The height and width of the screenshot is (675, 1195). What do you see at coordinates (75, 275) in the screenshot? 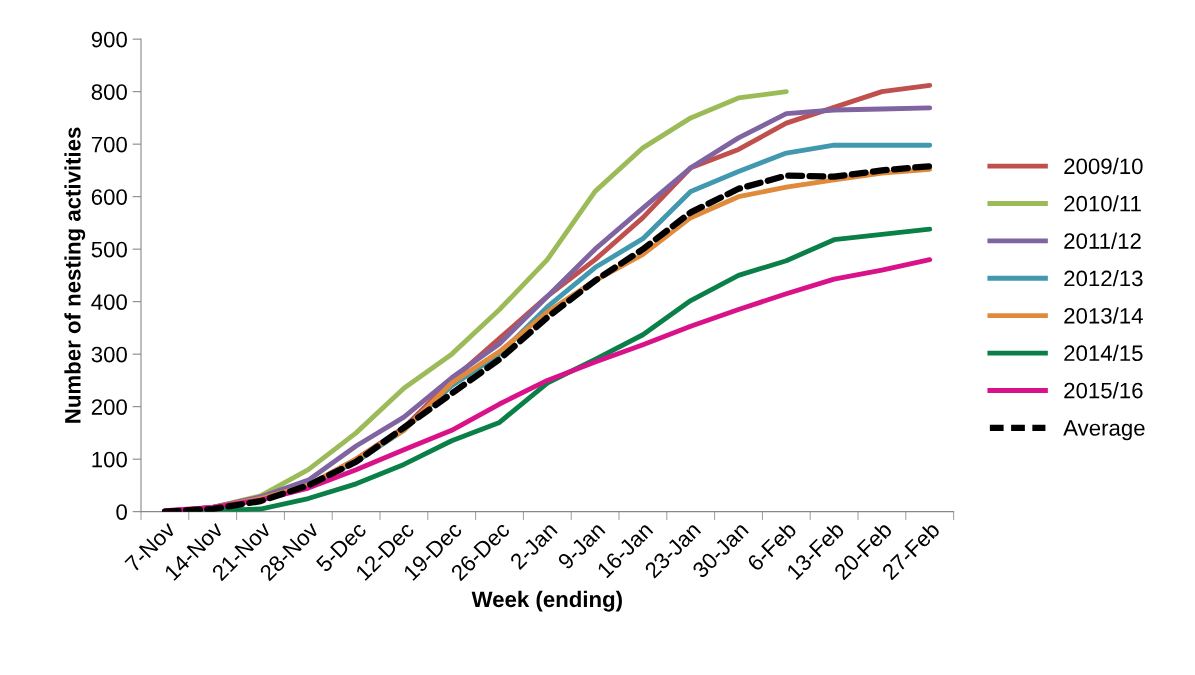
I see `y-axis-title: Number of nesting activities` at bounding box center [75, 275].